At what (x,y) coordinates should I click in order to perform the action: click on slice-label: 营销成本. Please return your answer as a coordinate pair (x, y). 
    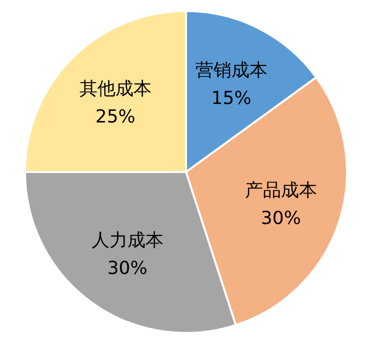
    Looking at the image, I should click on (231, 71).